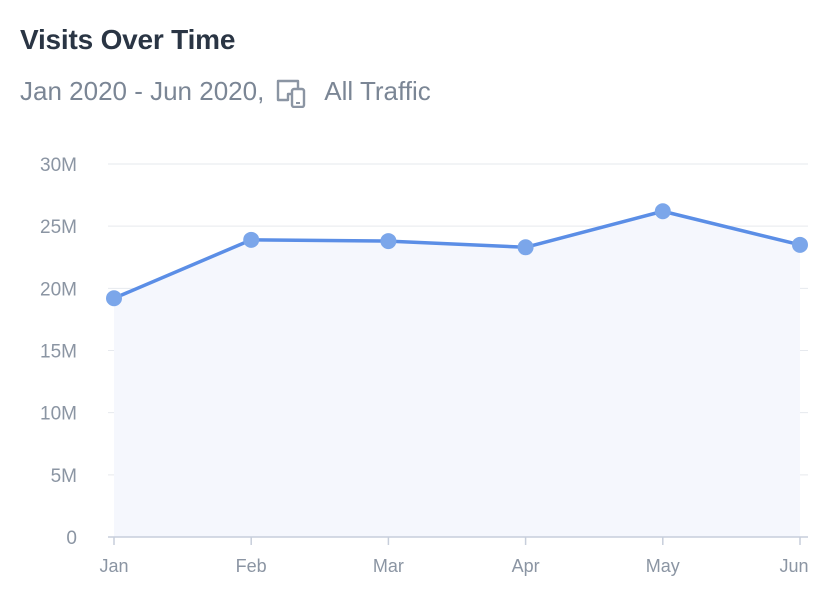 The image size is (838, 604). Describe the element at coordinates (142, 91) in the screenshot. I see `date-range: Jan 2020 - Jun 2020,` at that location.